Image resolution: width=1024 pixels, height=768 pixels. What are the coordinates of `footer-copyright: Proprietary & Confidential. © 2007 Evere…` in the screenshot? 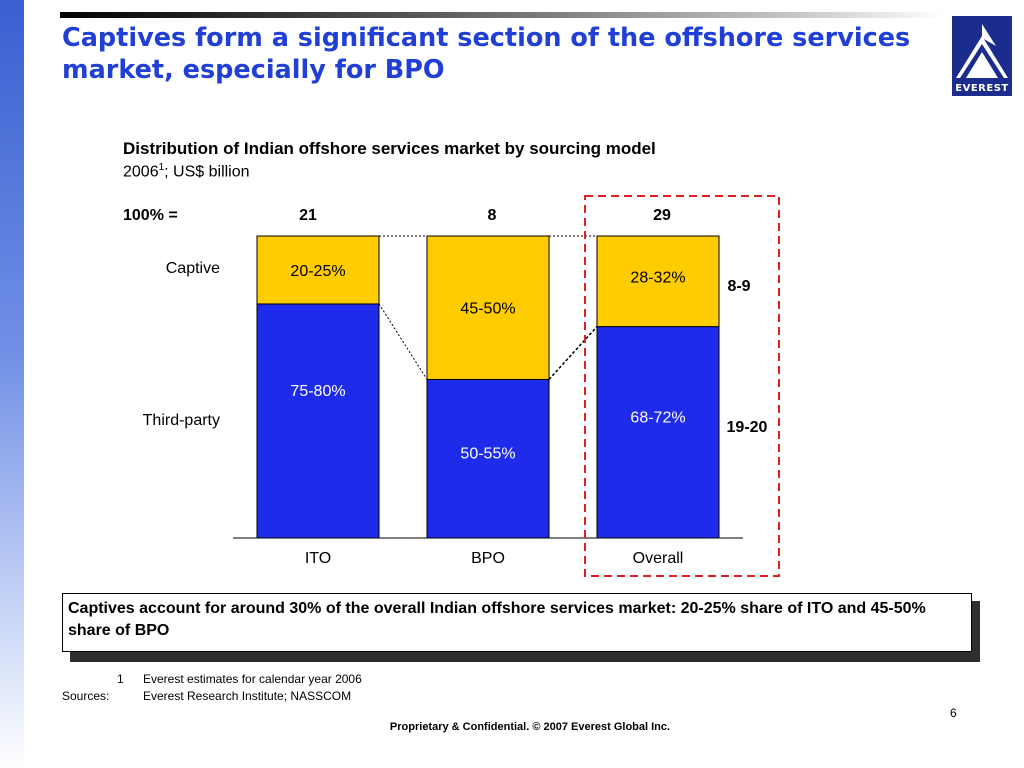 It's located at (530, 727).